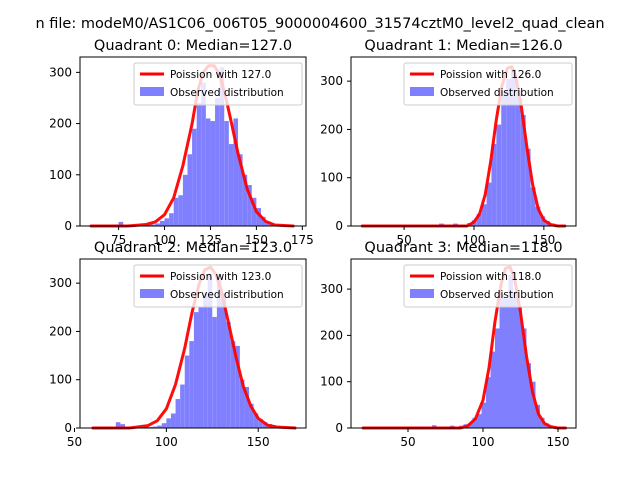  Describe the element at coordinates (118, 240) in the screenshot. I see `x-tick-label: 75` at that location.